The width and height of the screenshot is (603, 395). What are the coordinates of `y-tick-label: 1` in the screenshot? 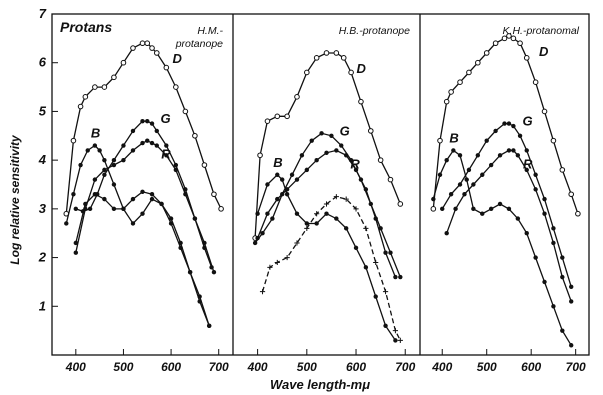 It's located at (42, 305).